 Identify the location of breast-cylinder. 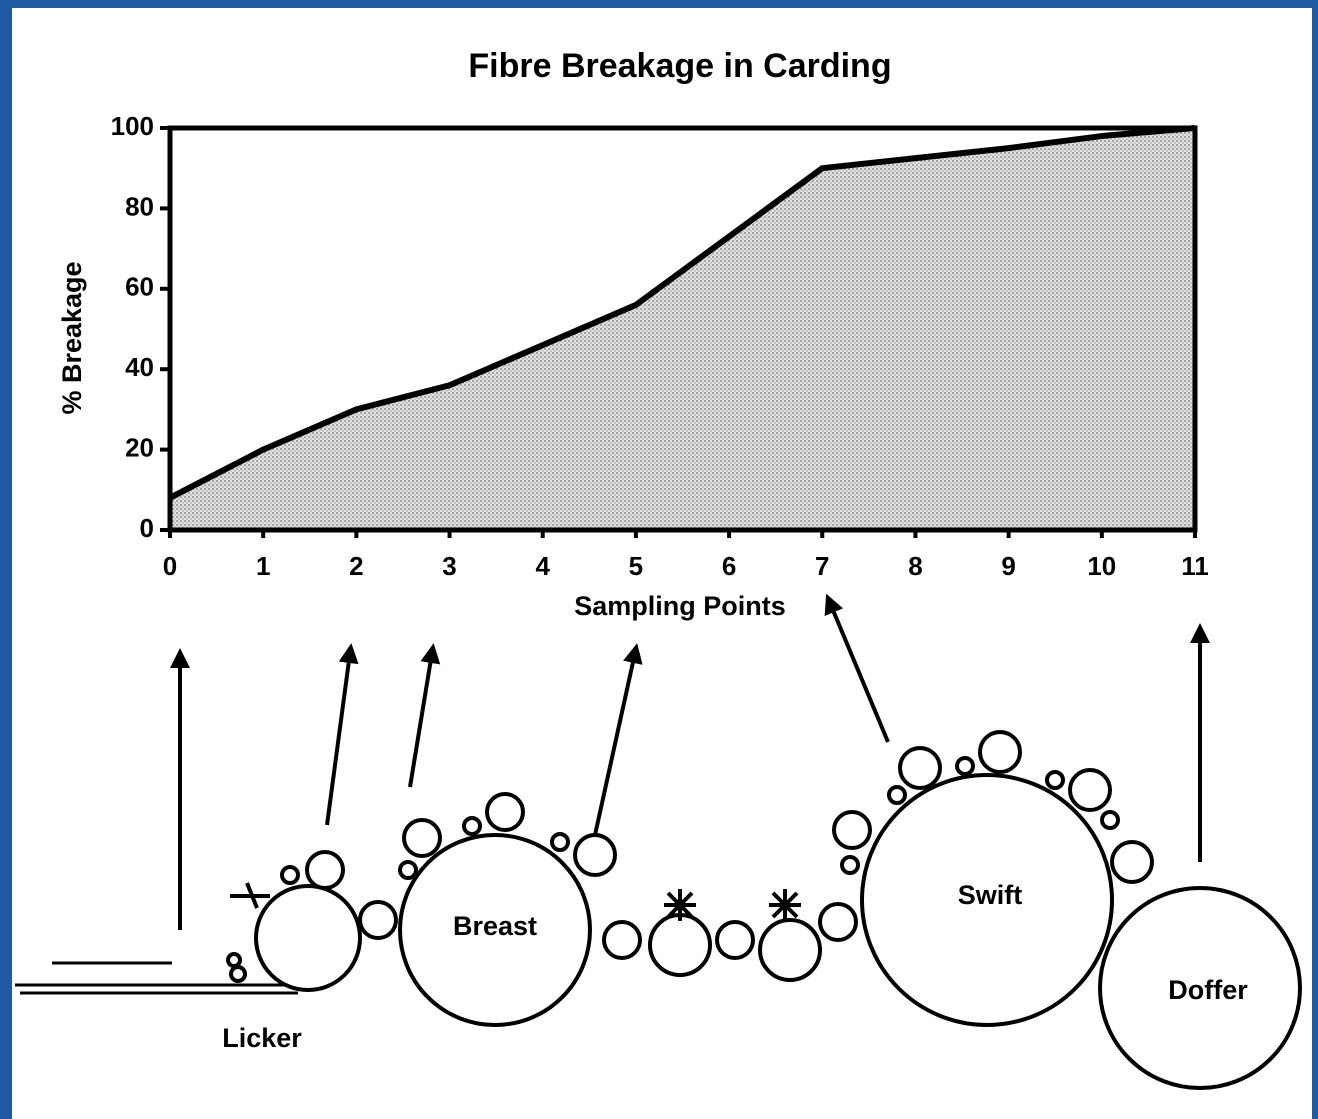
(495, 930).